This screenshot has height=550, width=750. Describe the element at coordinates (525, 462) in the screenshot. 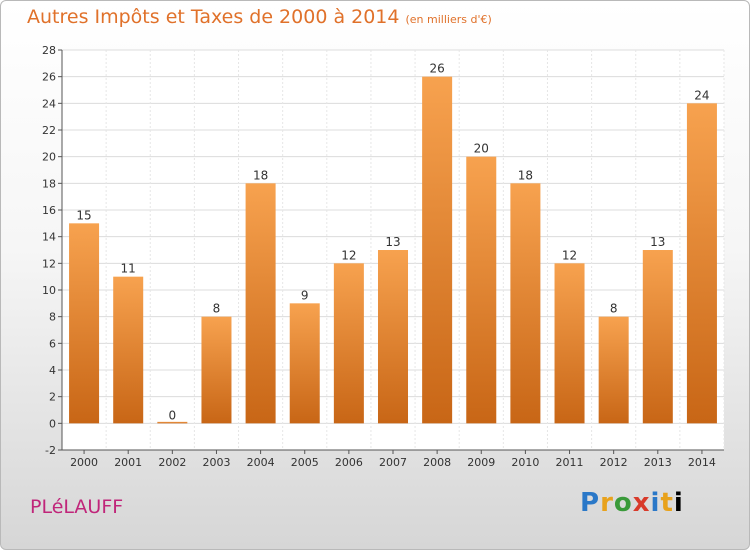

I see `x-tick-label: 2010` at that location.